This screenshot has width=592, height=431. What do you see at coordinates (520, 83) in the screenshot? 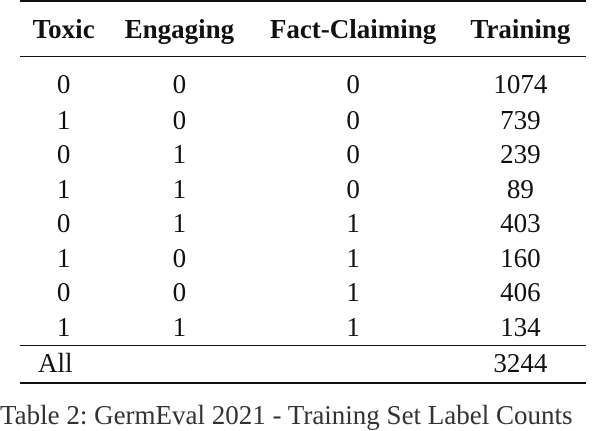
I see `cell-training: 1074` at bounding box center [520, 83].